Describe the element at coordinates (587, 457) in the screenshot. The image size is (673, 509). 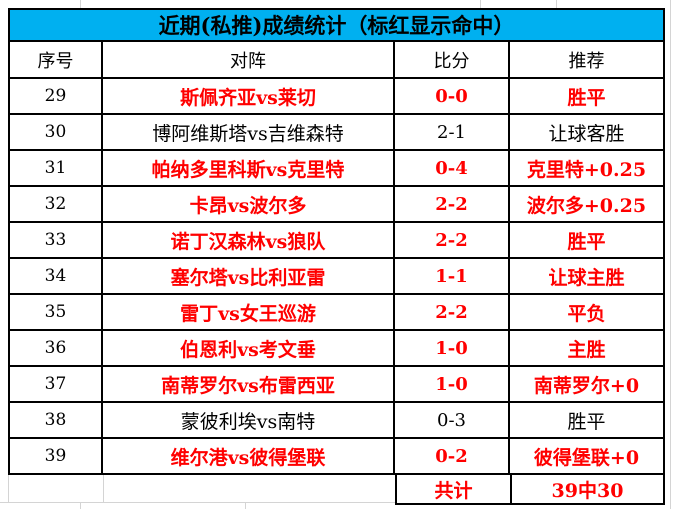
I see `cell-recommendation: 彼得堡联+0` at that location.